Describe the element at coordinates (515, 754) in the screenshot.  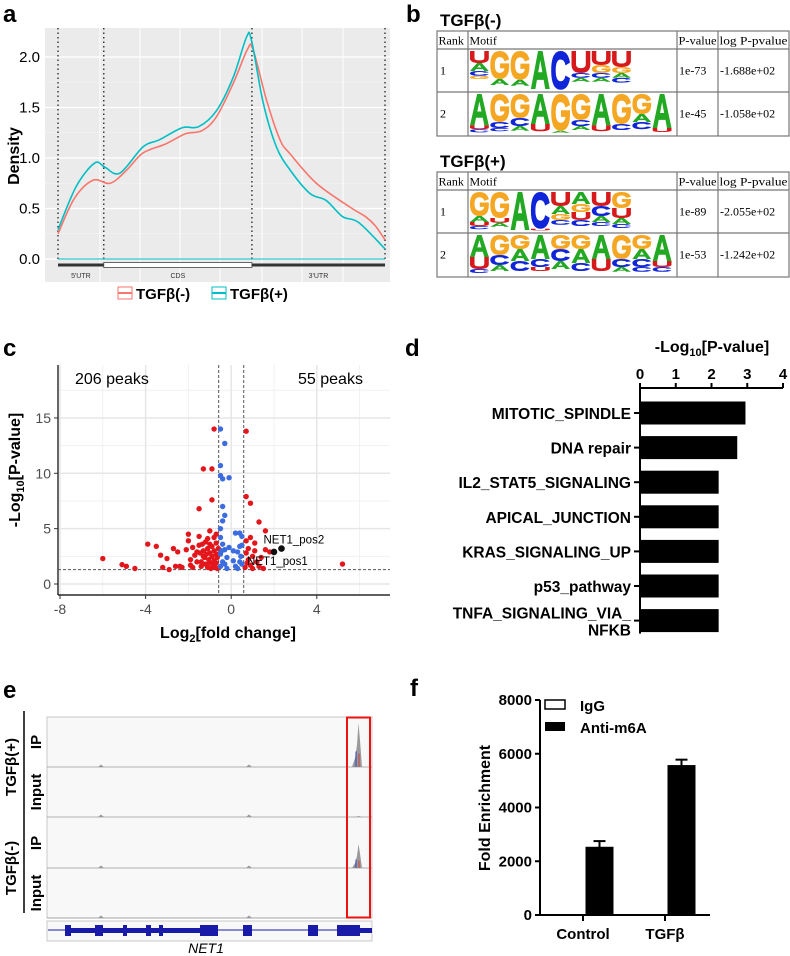
I see `y-tick-label: 6000` at that location.